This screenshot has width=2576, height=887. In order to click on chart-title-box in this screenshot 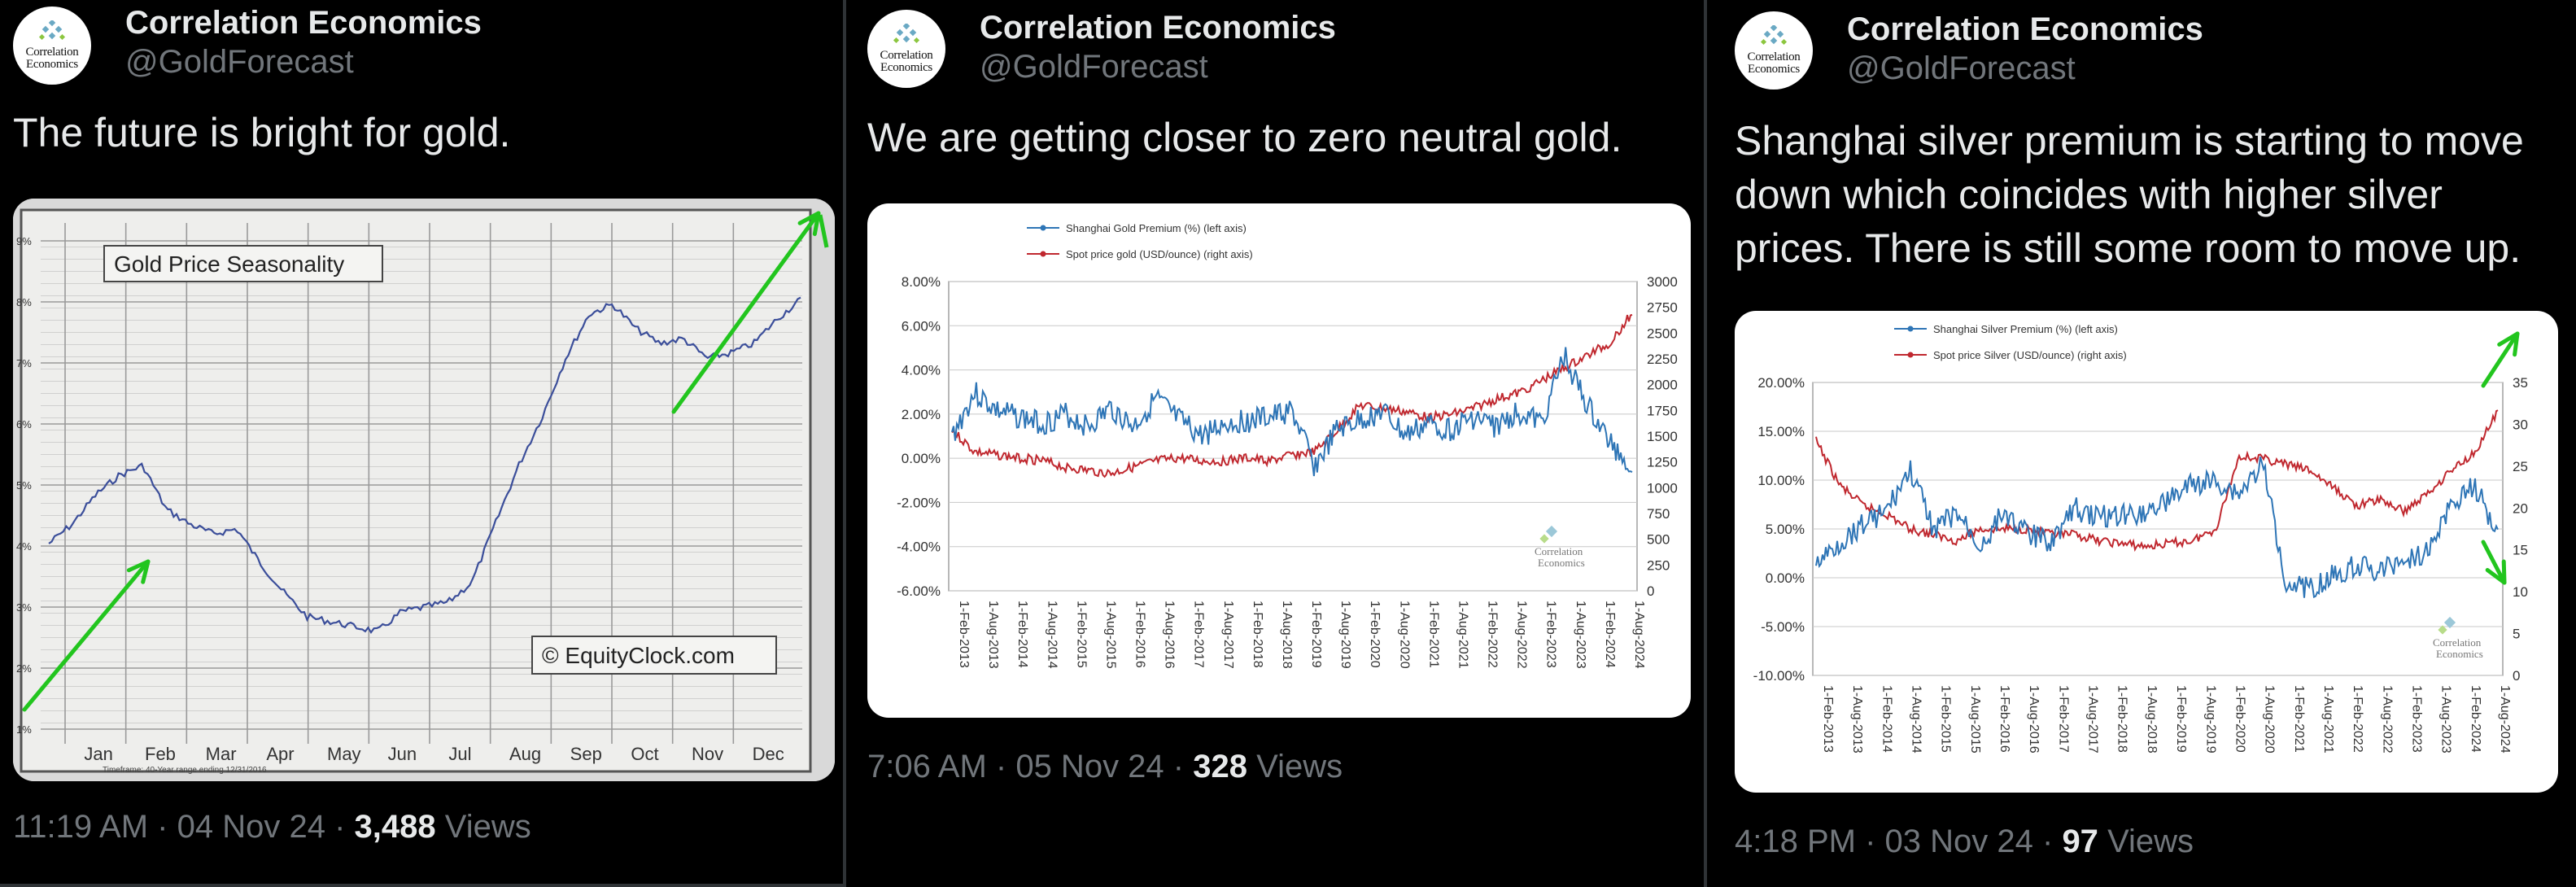, I will do `click(243, 263)`.